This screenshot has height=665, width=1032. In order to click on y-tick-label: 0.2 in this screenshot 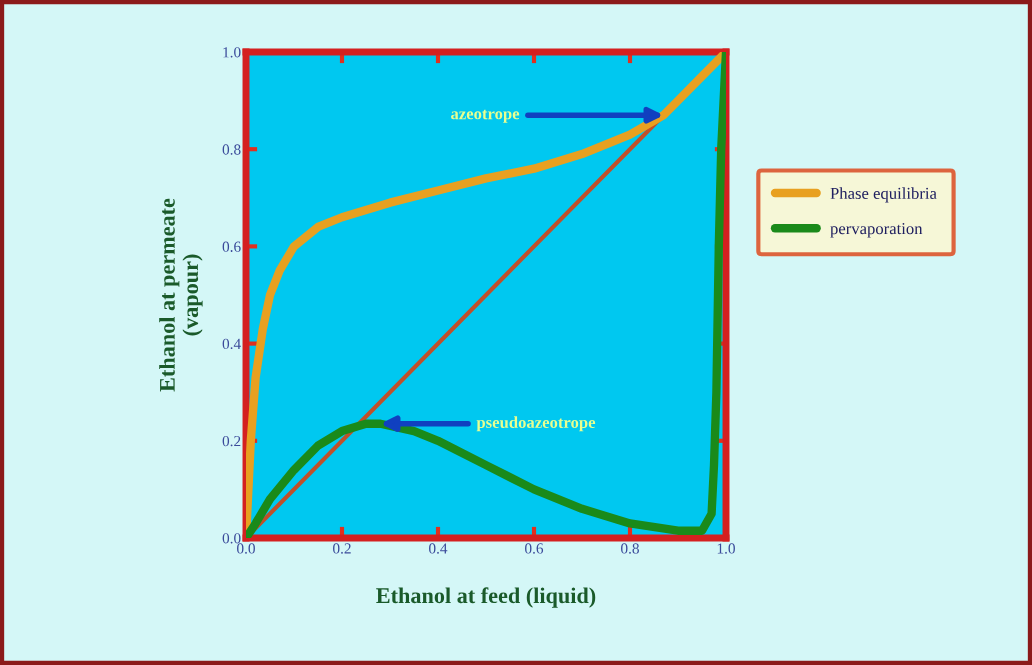, I will do `click(231, 441)`.